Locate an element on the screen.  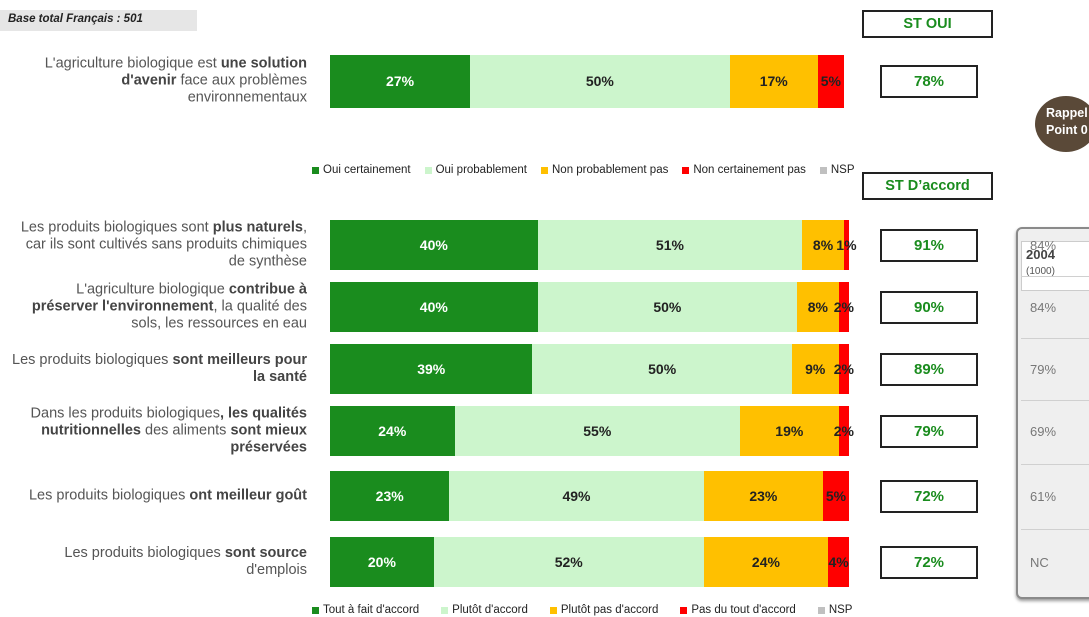
bar-segment: 5% is located at coordinates (836, 496).